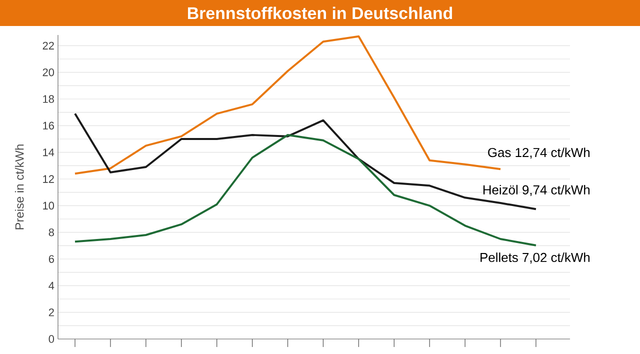 The width and height of the screenshot is (640, 354). What do you see at coordinates (499, 153) in the screenshot?
I see `series-label: Gas` at bounding box center [499, 153].